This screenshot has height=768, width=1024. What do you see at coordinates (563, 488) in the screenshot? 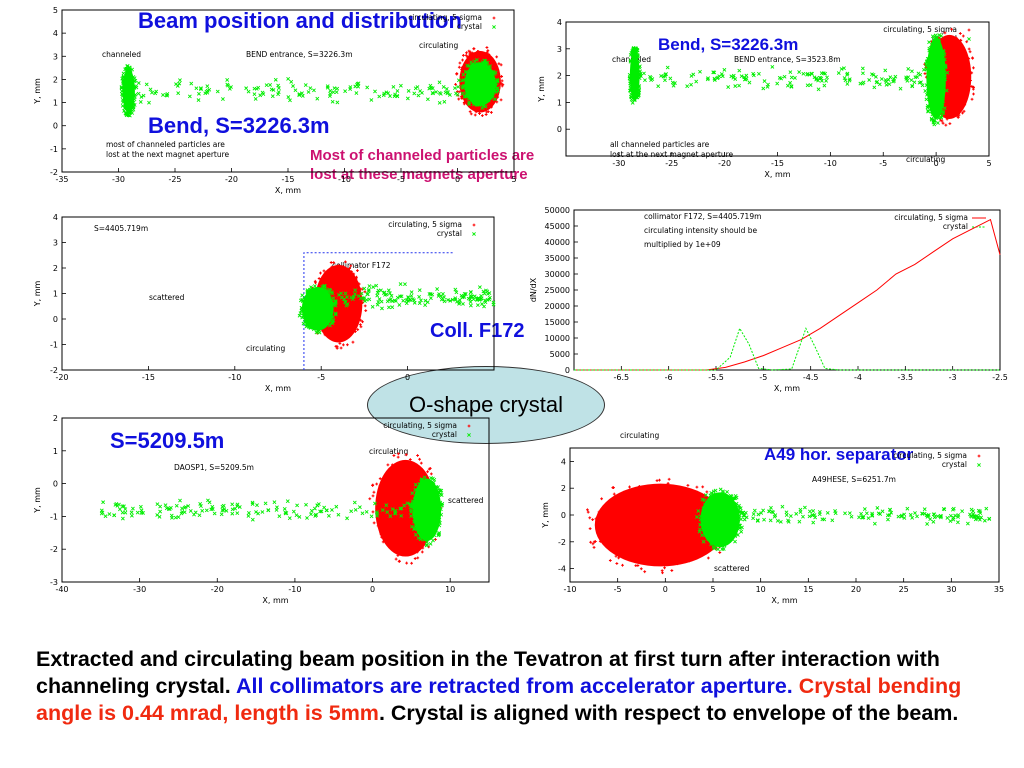
I see `y-tick-label: 2` at bounding box center [563, 488].